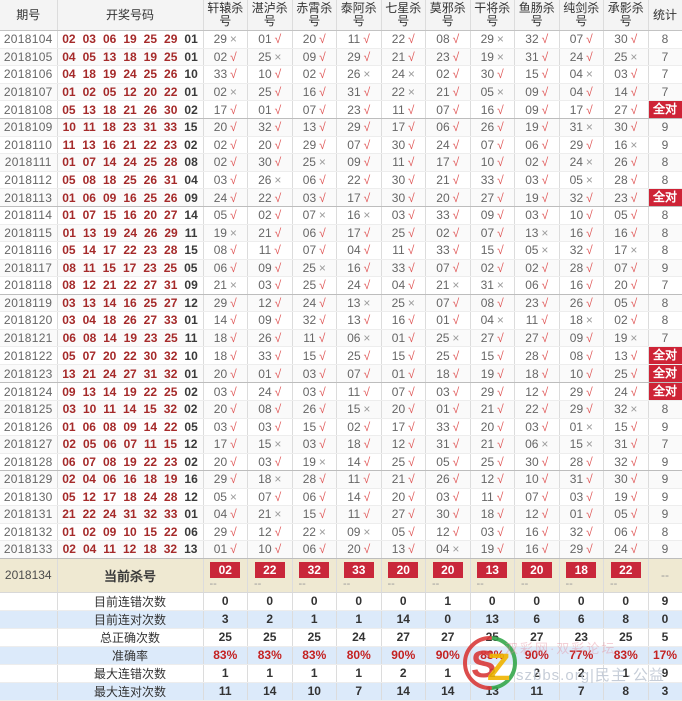 The image size is (682, 701). What do you see at coordinates (443, 179) in the screenshot?
I see `kill-number: 21` at bounding box center [443, 179].